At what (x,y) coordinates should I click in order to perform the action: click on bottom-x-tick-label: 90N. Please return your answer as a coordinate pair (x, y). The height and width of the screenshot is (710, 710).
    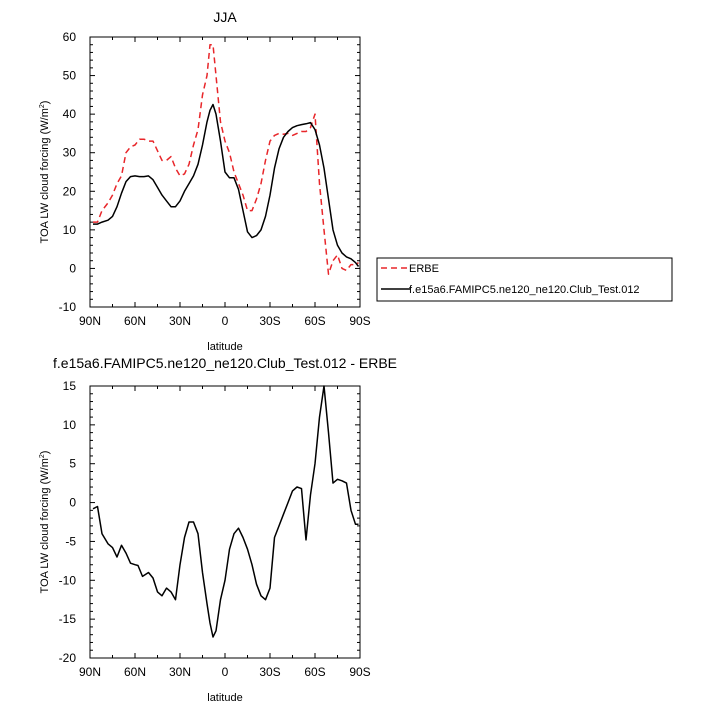
    Looking at the image, I should click on (90, 672).